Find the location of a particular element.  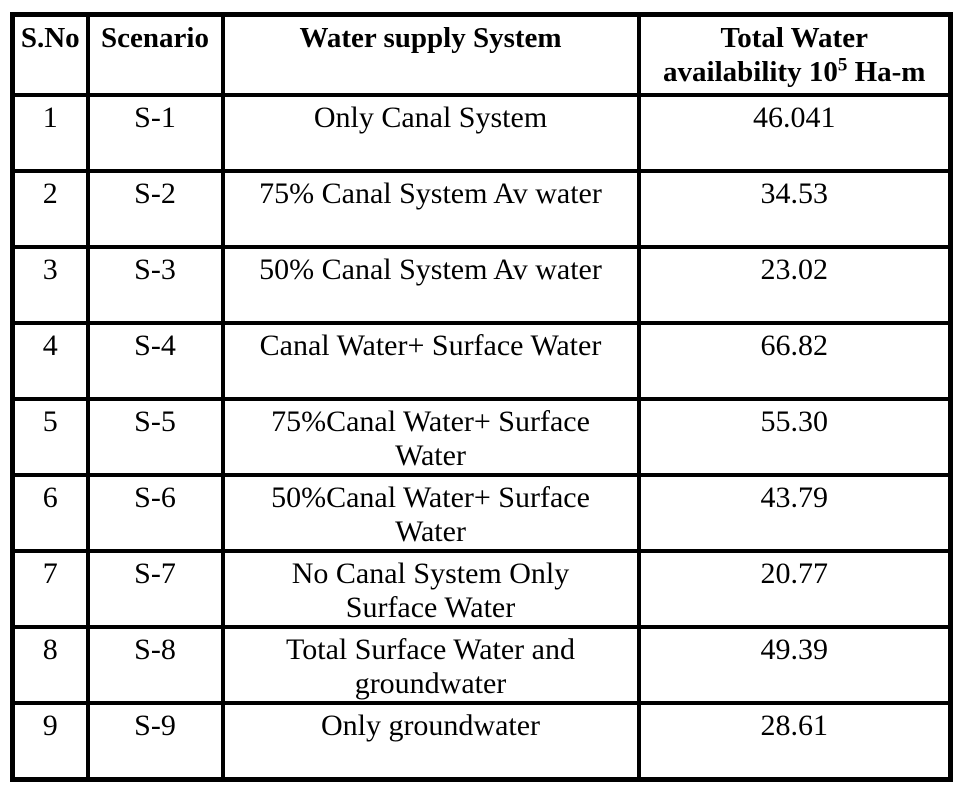

table-row: 3 S-3 50% Canal System Av water 23.02 is located at coordinates (481, 285).